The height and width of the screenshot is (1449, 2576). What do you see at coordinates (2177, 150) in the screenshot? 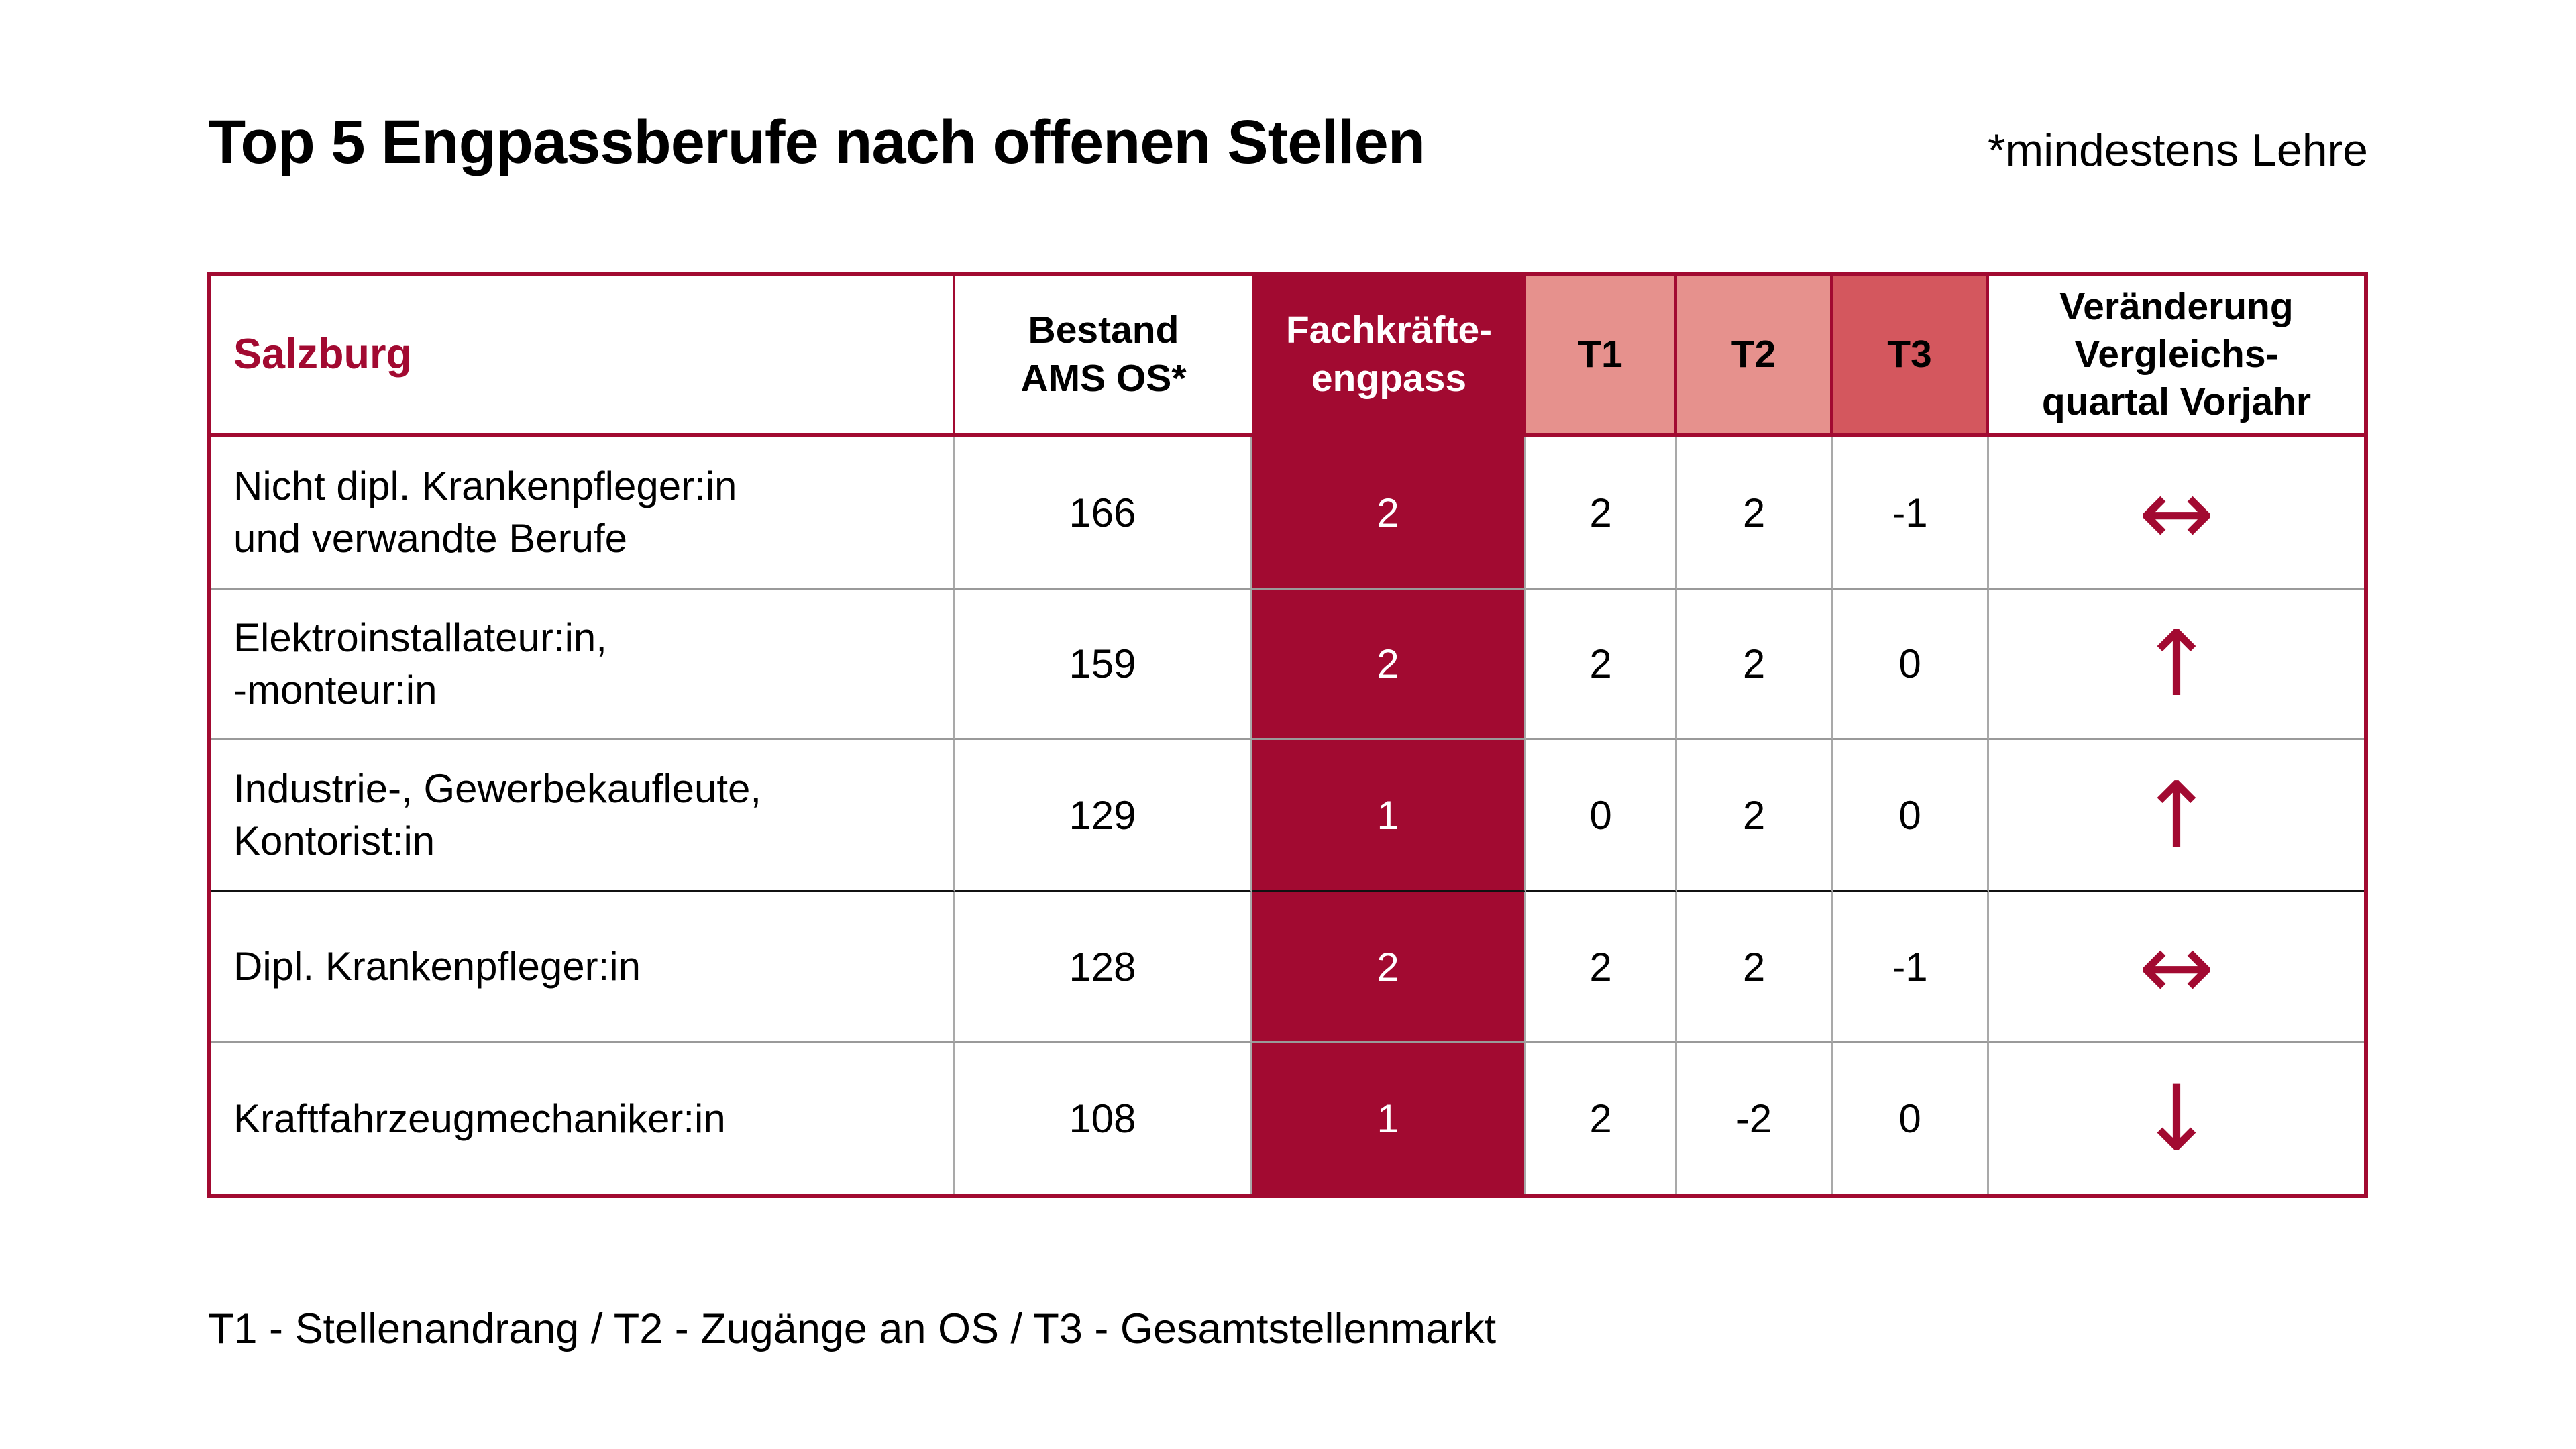
I see `footnote-mindestens-lehre: *mindestens Lehre` at bounding box center [2177, 150].